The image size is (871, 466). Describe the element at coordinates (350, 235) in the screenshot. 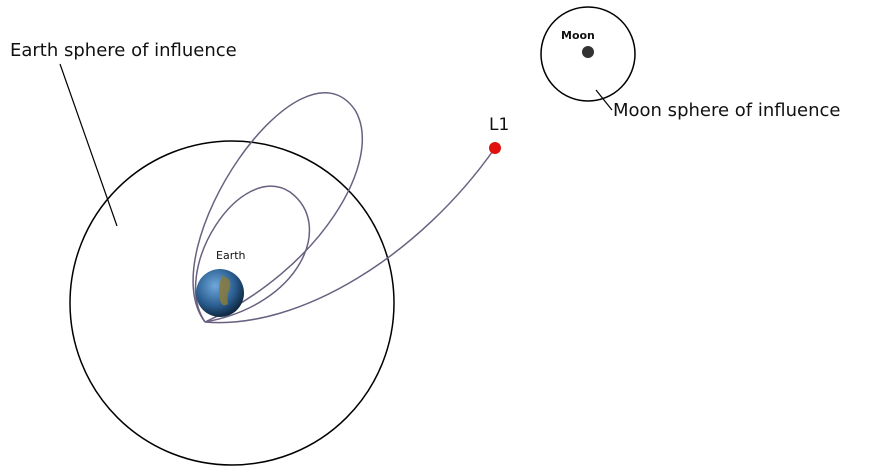

I see `transfer-trajectory` at that location.